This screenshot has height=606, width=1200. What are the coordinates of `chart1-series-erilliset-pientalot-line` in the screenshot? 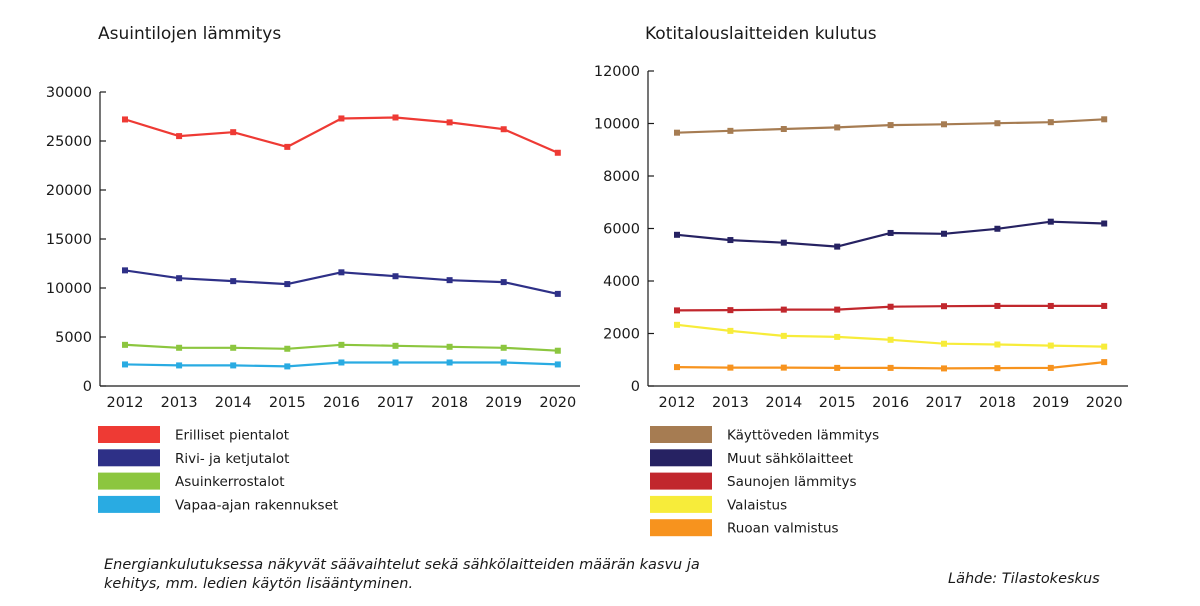 It's located at (341, 135).